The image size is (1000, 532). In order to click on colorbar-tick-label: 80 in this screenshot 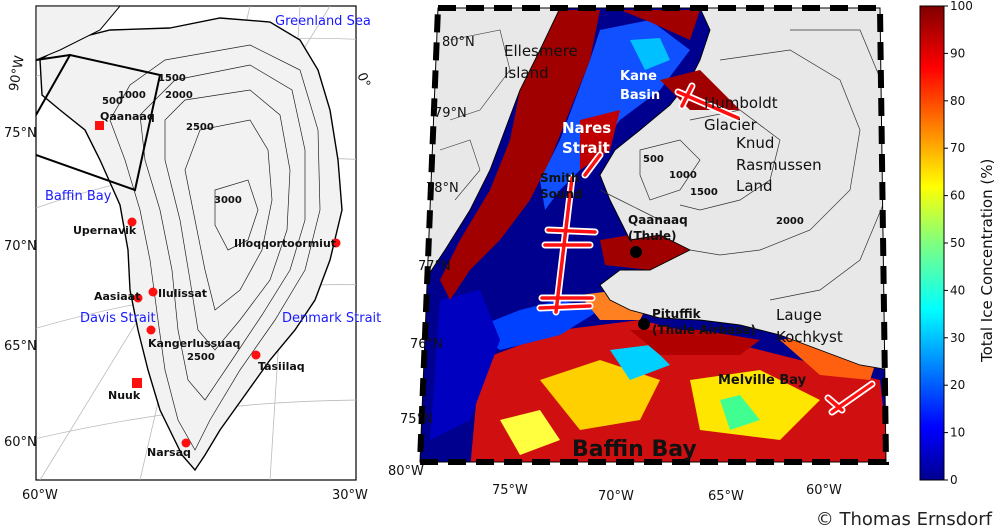, I will do `click(957, 101)`.